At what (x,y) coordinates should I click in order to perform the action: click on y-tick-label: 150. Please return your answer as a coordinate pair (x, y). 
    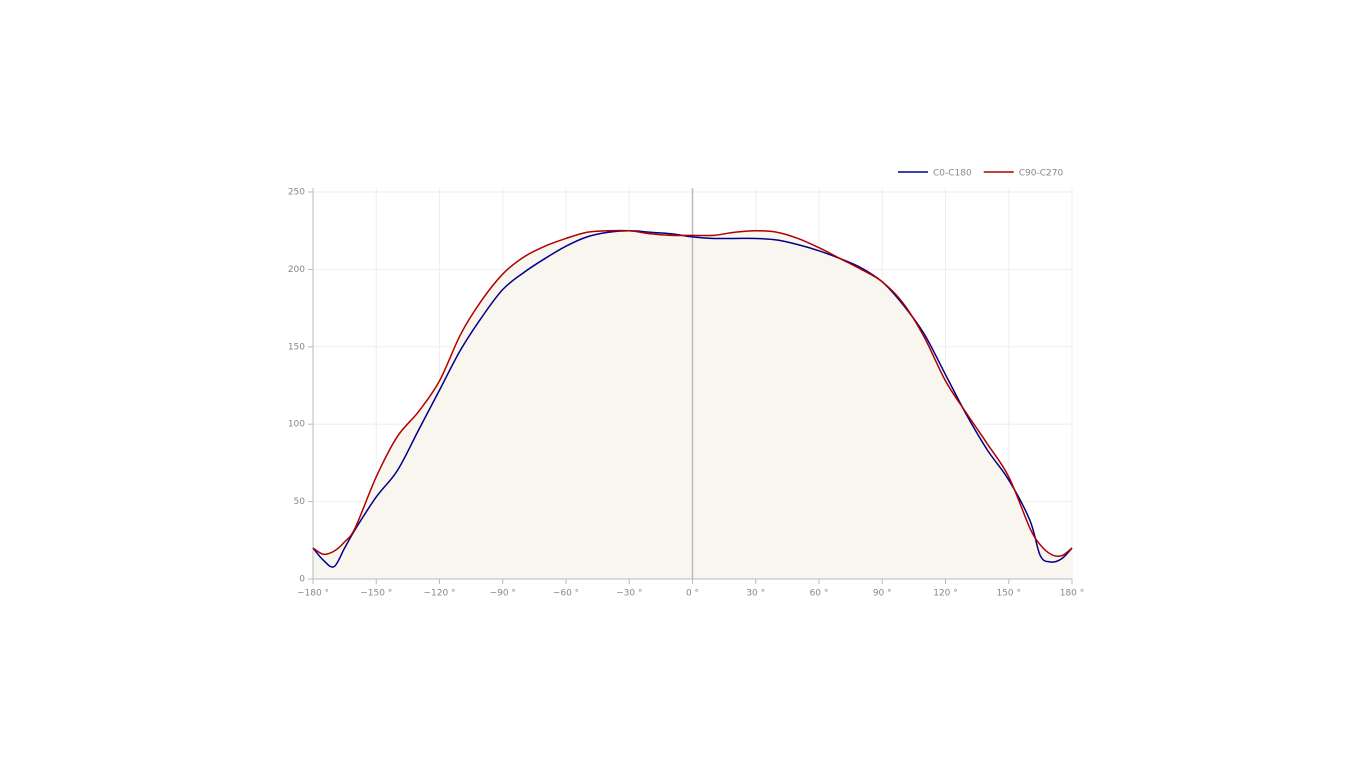
    Looking at the image, I should click on (296, 347).